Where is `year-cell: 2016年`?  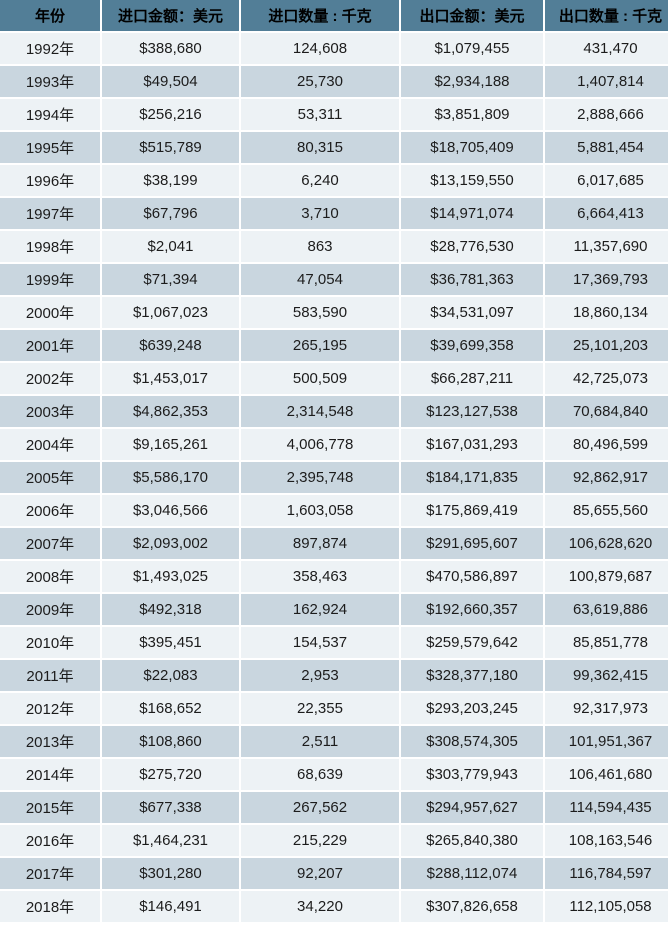
year-cell: 2016年 is located at coordinates (50, 840).